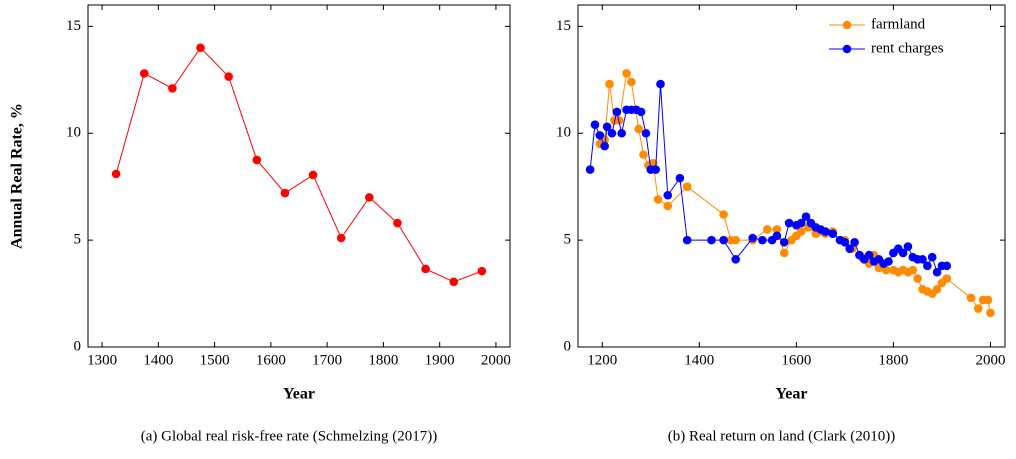 The height and width of the screenshot is (459, 1016). I want to click on x-tick-label: 1900, so click(440, 360).